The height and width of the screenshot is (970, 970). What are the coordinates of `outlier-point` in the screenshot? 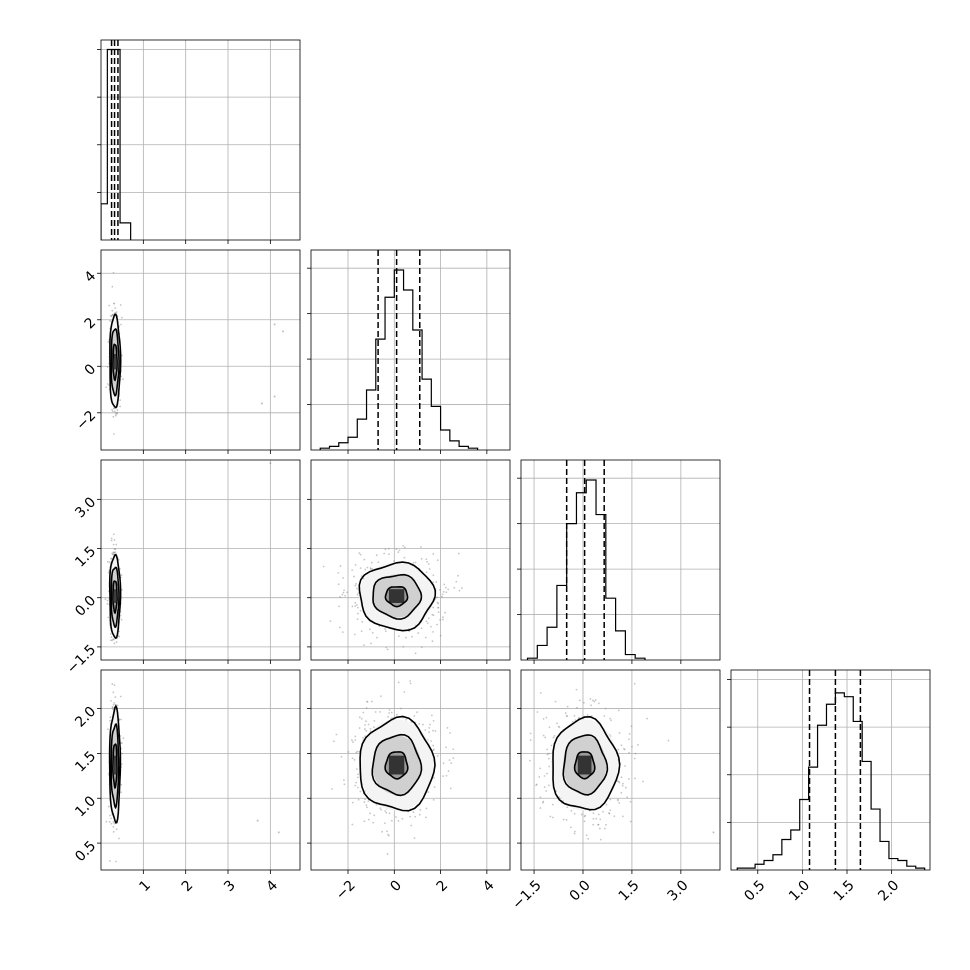 It's located at (274, 324).